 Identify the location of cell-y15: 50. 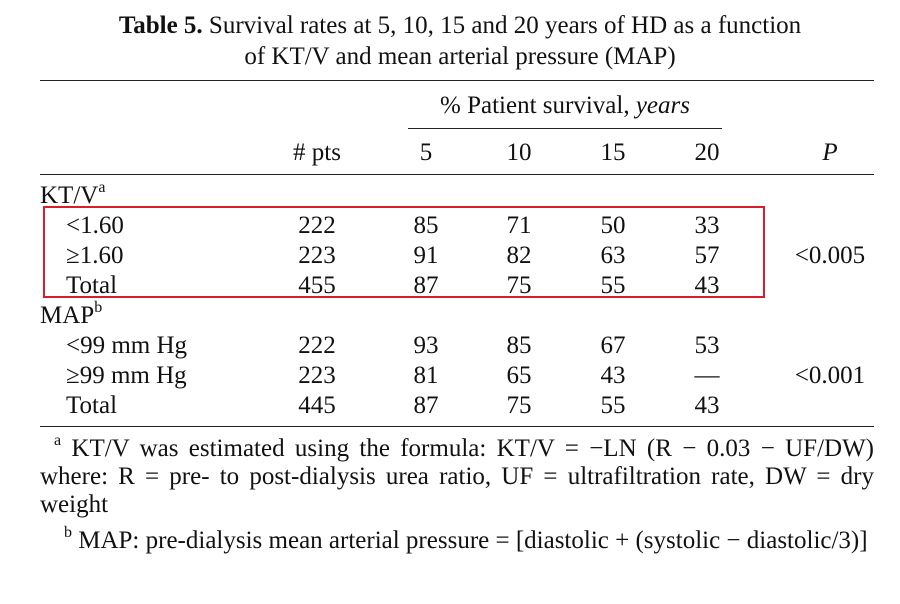
(613, 225).